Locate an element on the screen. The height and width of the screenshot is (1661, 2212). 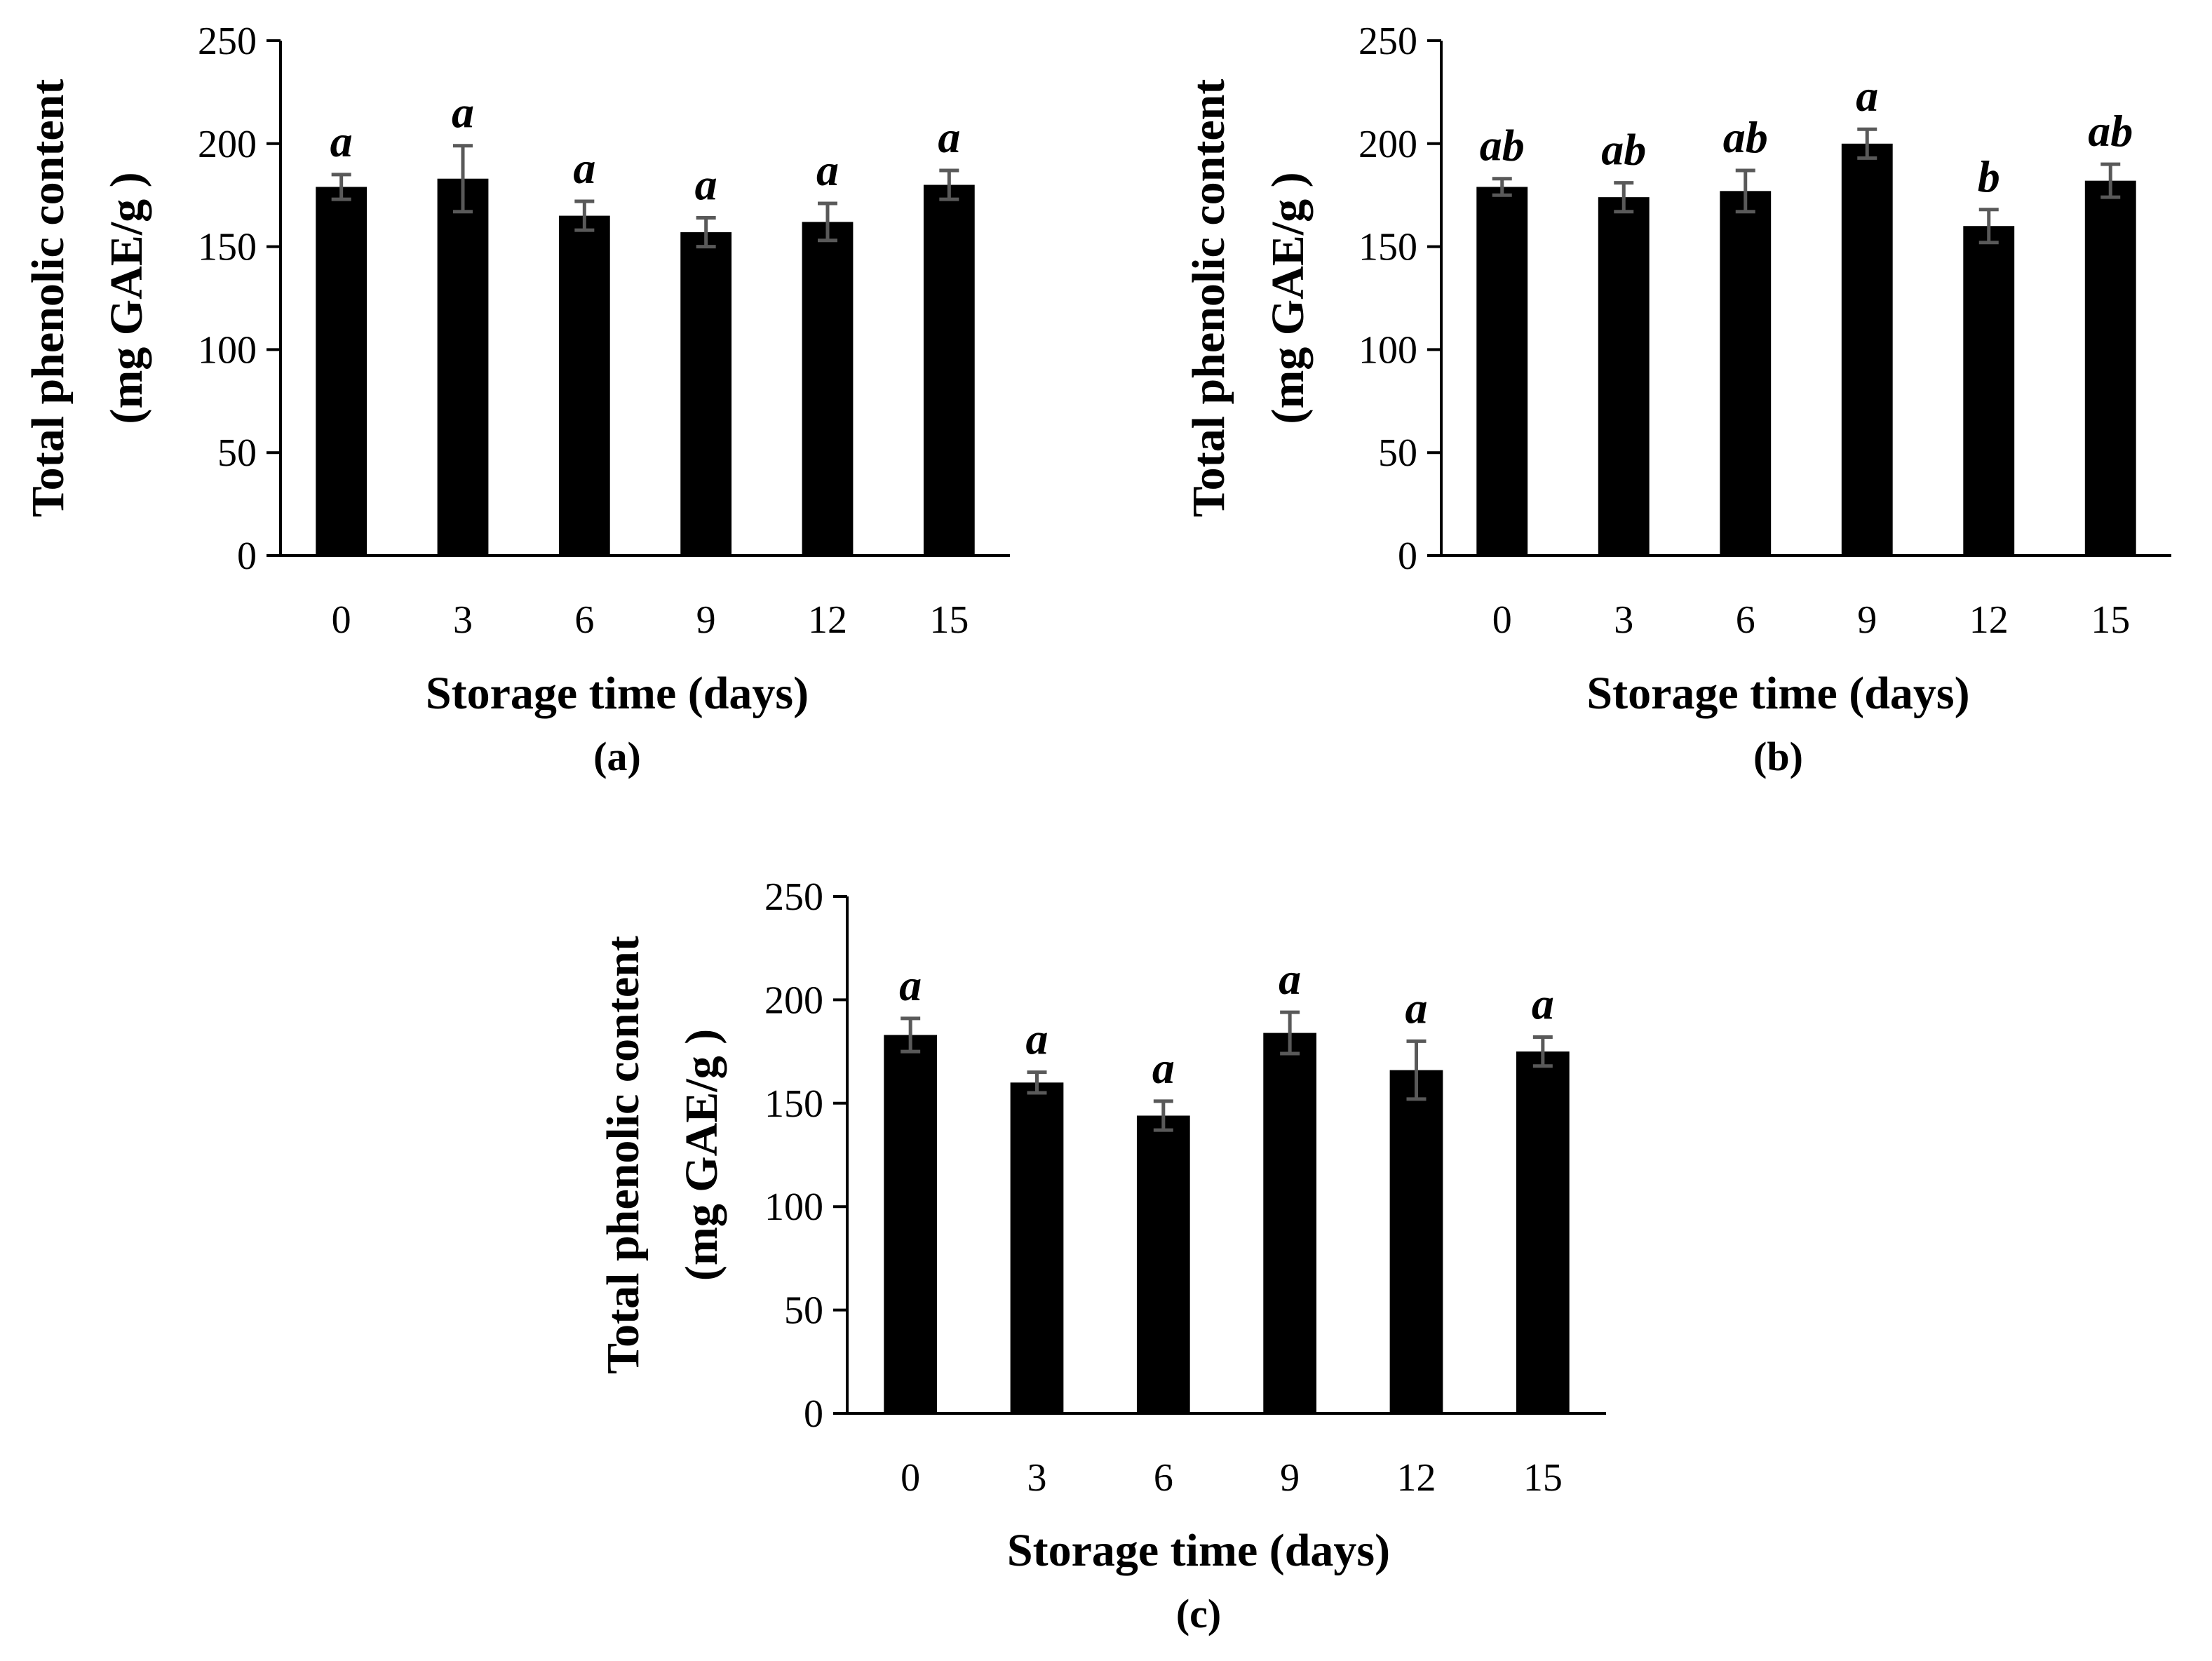
panel-label: (b) is located at coordinates (1778, 757).